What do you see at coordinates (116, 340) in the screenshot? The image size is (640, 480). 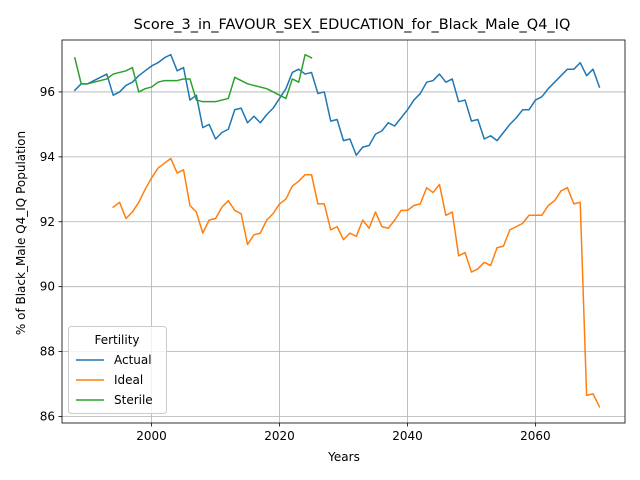 I see `legend-title: Fertility` at bounding box center [116, 340].